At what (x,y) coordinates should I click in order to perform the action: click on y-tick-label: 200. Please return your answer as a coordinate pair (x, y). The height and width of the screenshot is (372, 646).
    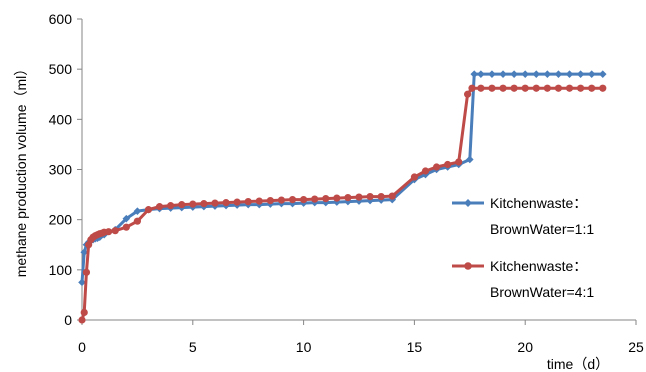
    Looking at the image, I should click on (61, 220).